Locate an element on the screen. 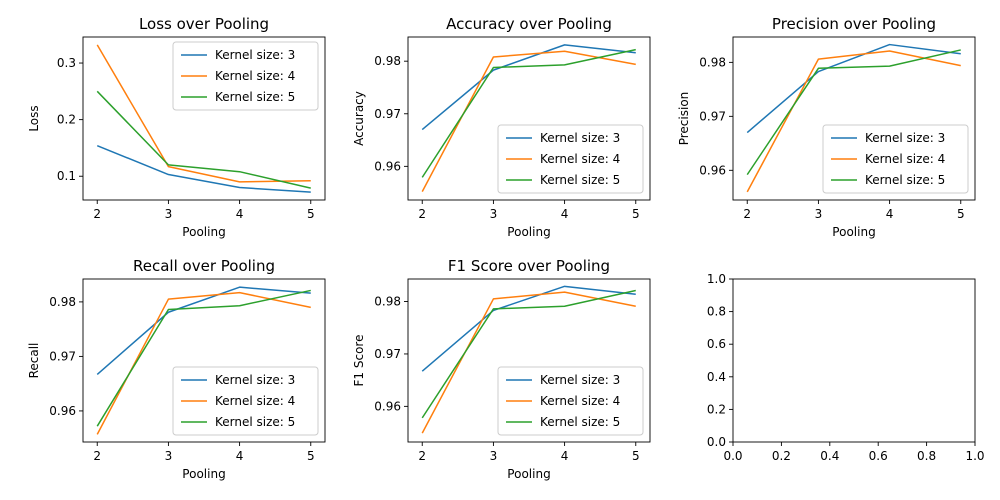 The height and width of the screenshot is (500, 1000). chart-title: Recall over Pooling is located at coordinates (204, 266).